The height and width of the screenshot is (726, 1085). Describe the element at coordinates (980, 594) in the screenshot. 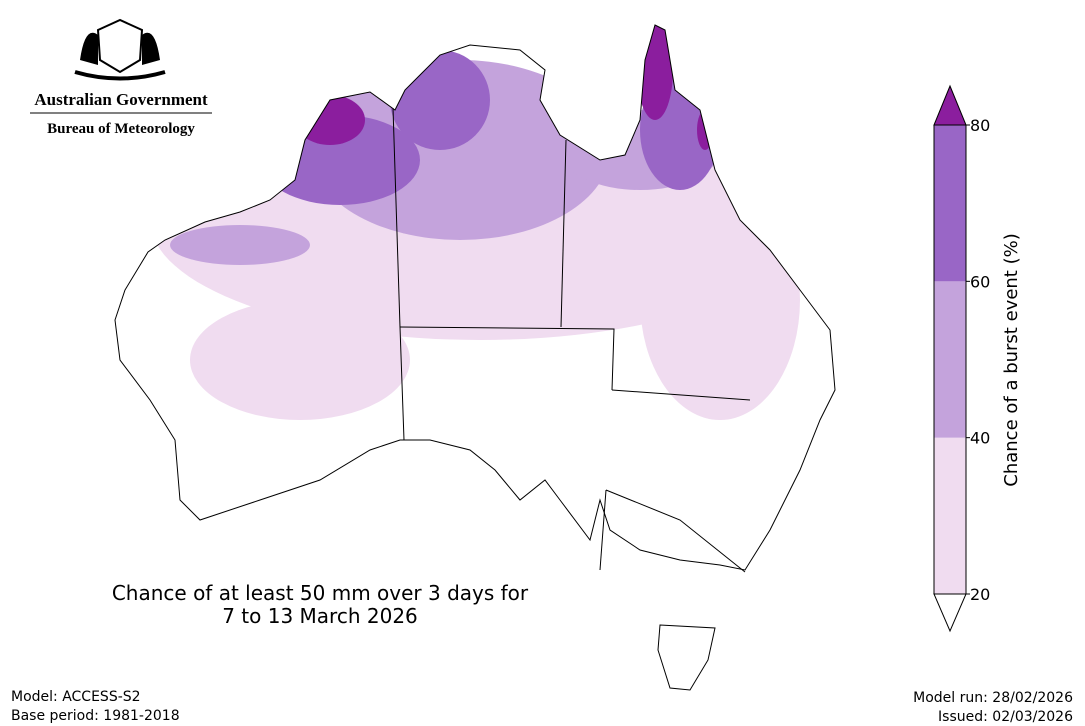

I see `colorbar-tick-label: 20` at that location.